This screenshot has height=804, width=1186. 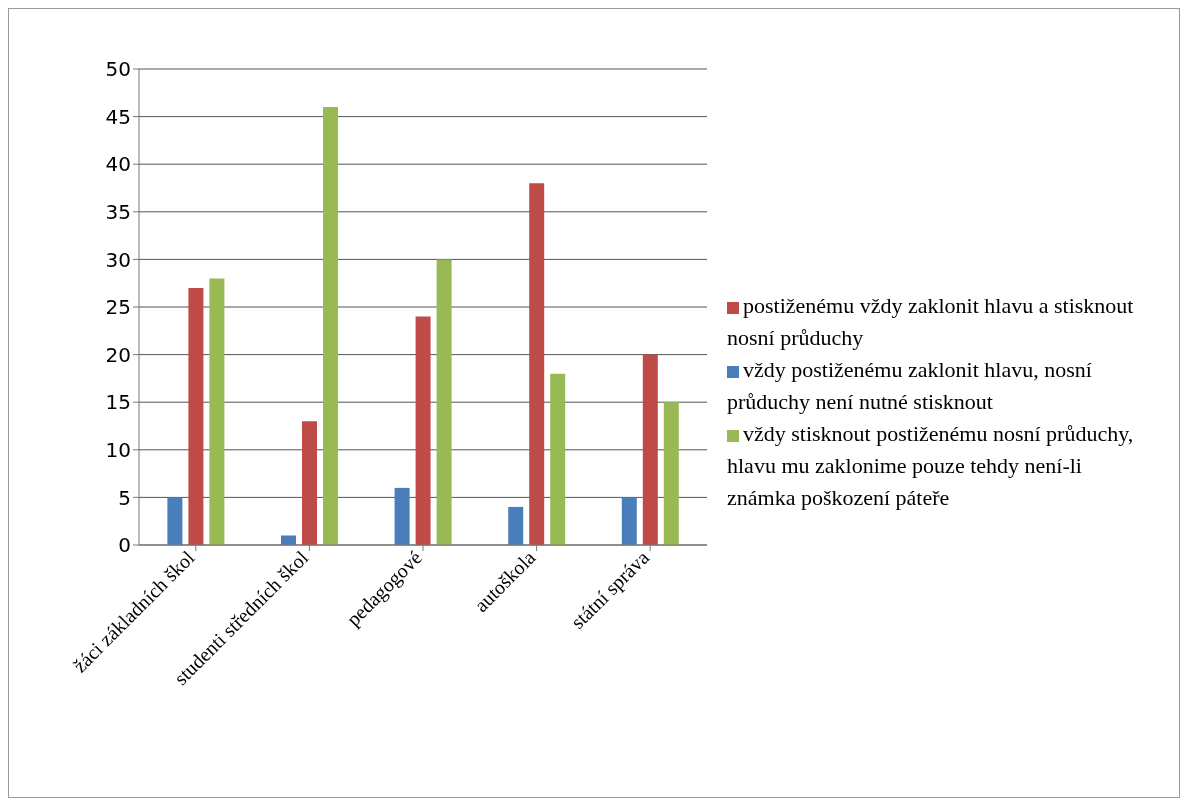 I want to click on y-tick-label: 5, so click(x=124, y=497).